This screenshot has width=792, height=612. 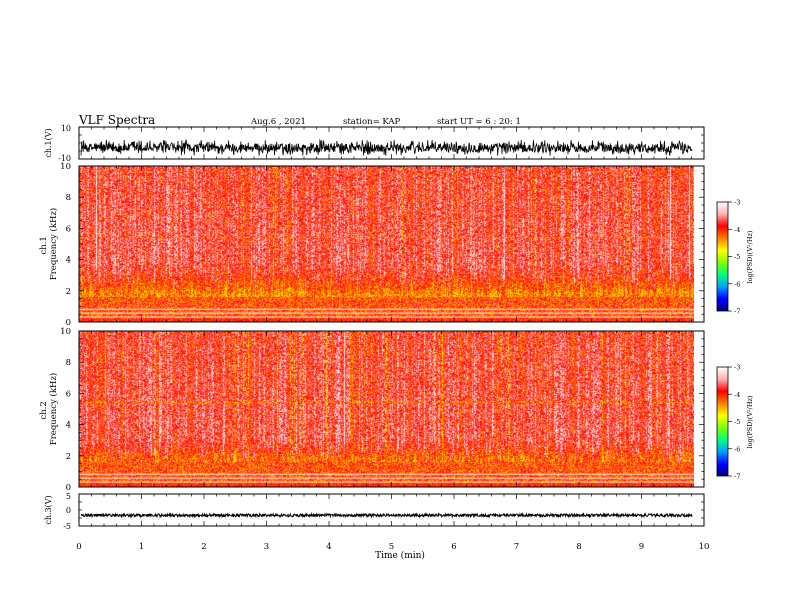 I want to click on ch1-waveform-ticks, so click(x=391, y=143).